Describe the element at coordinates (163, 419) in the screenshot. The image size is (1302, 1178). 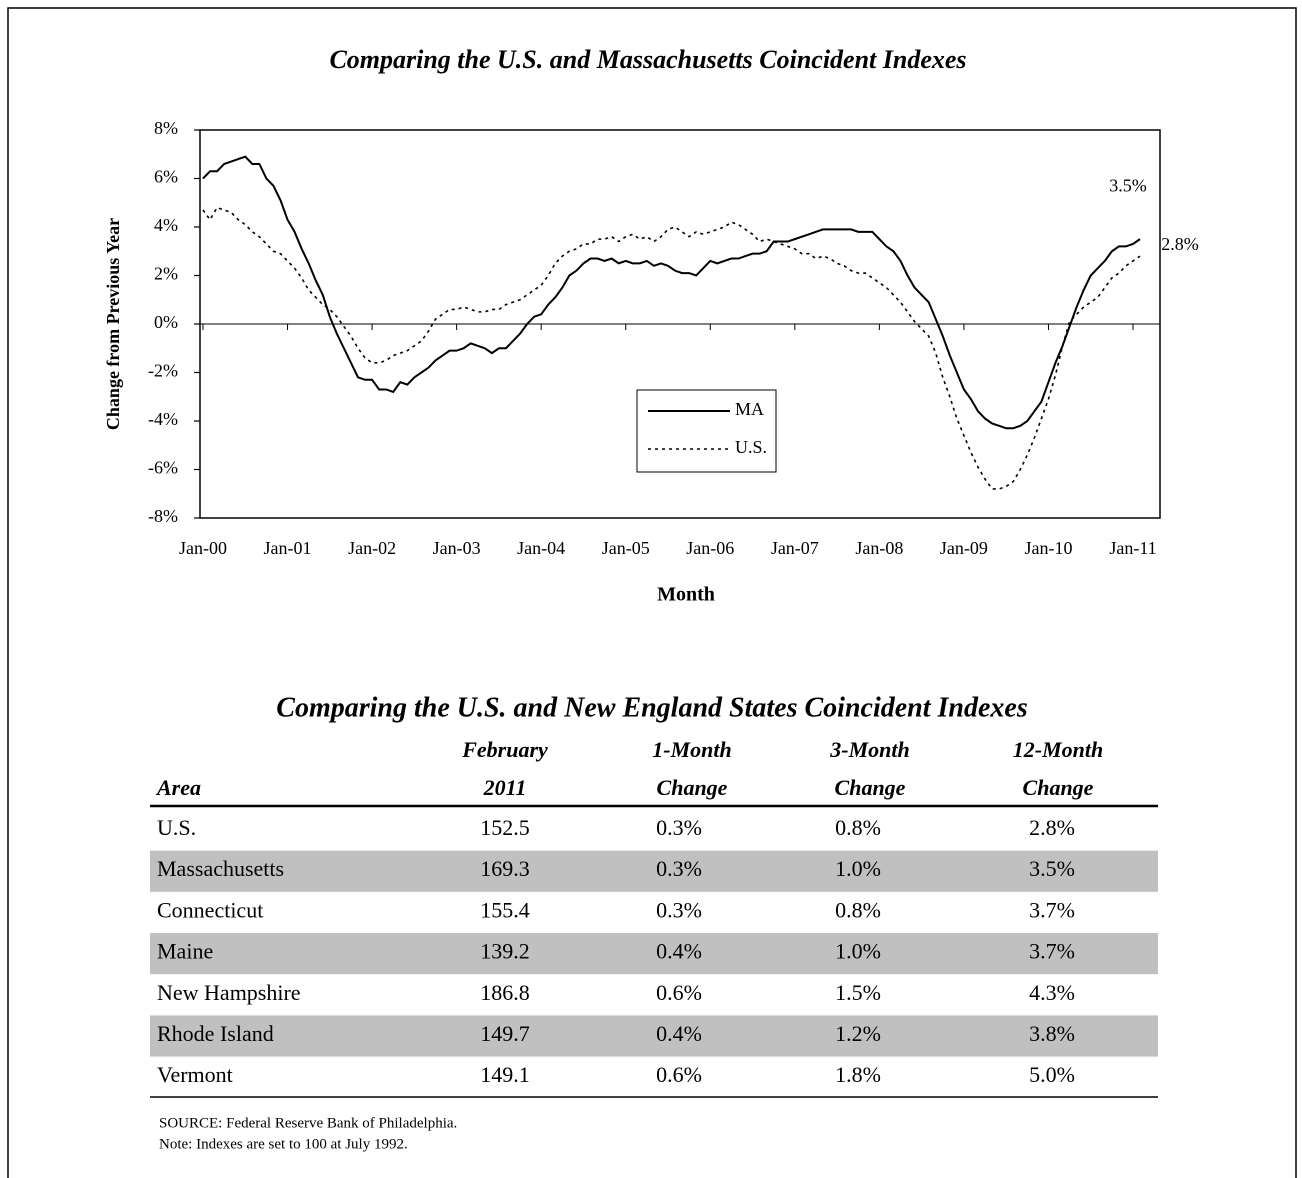
I see `y-tick-label: -4%` at that location.